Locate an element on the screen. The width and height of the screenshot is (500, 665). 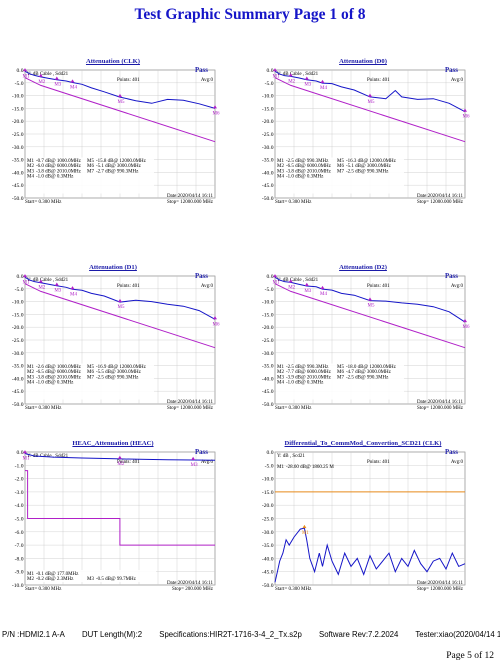
limit-line is located at coordinates (120, 110).